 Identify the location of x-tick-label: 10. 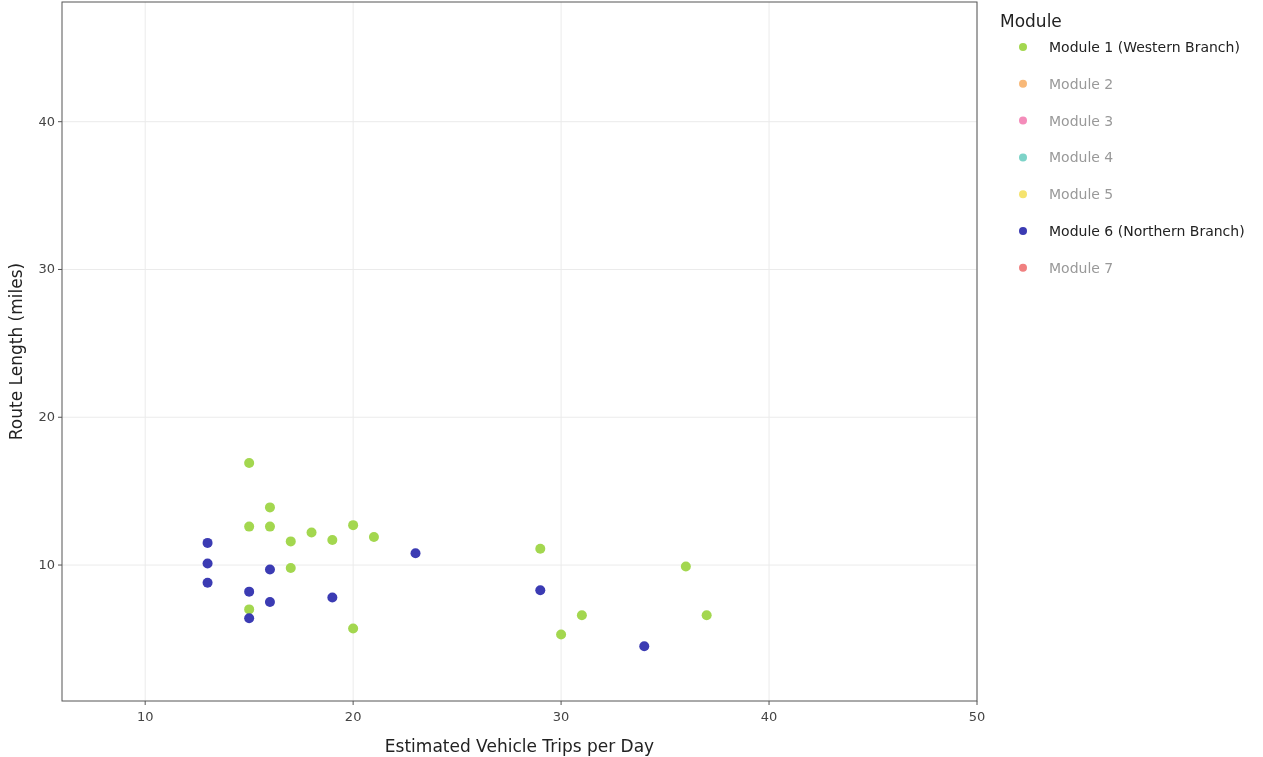
(145, 716).